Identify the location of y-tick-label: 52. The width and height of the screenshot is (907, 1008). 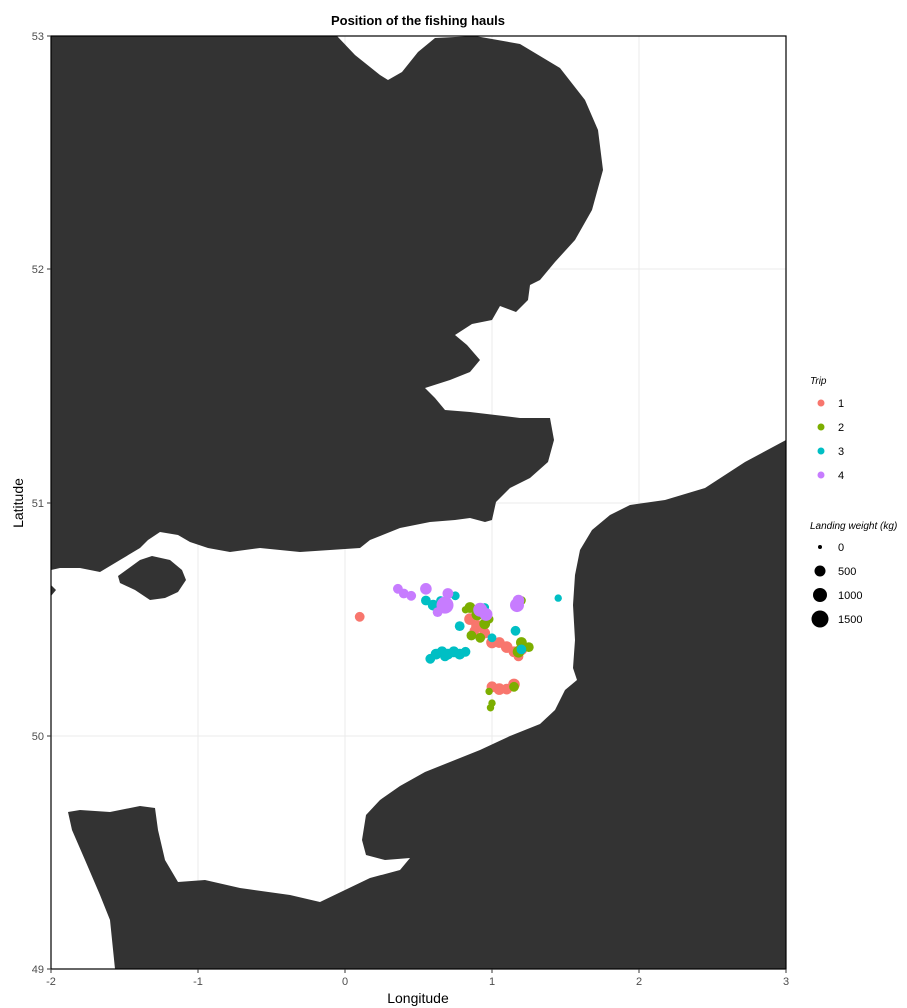
(38, 270).